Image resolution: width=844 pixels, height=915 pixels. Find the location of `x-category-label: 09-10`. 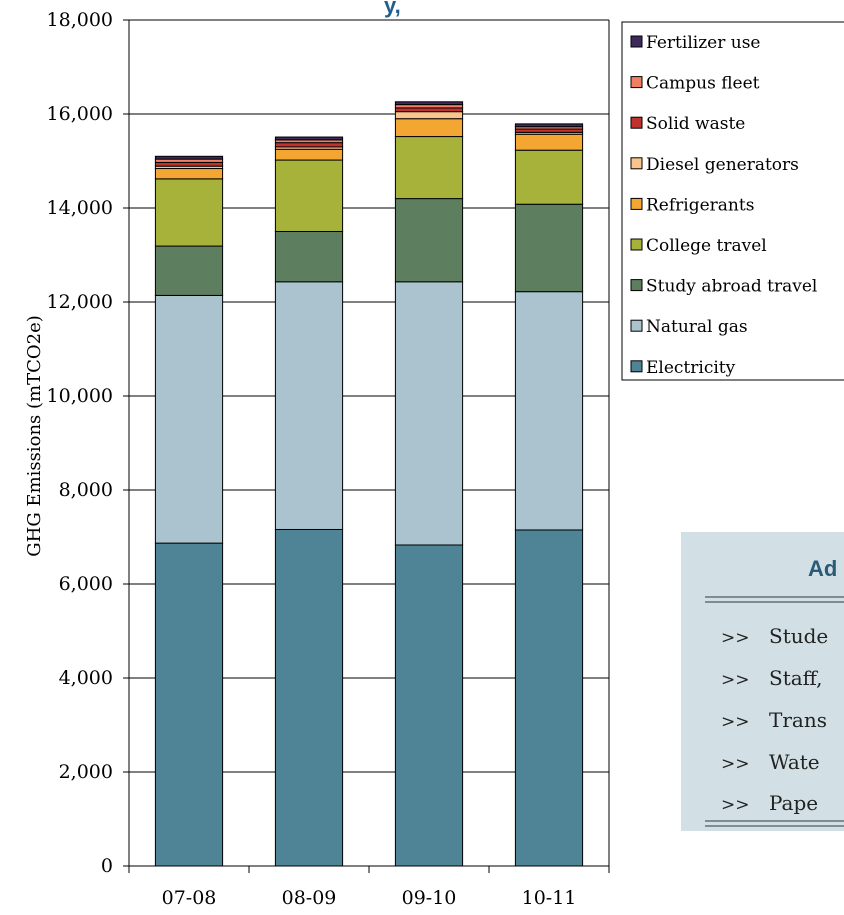

x-category-label: 09-10 is located at coordinates (429, 898).